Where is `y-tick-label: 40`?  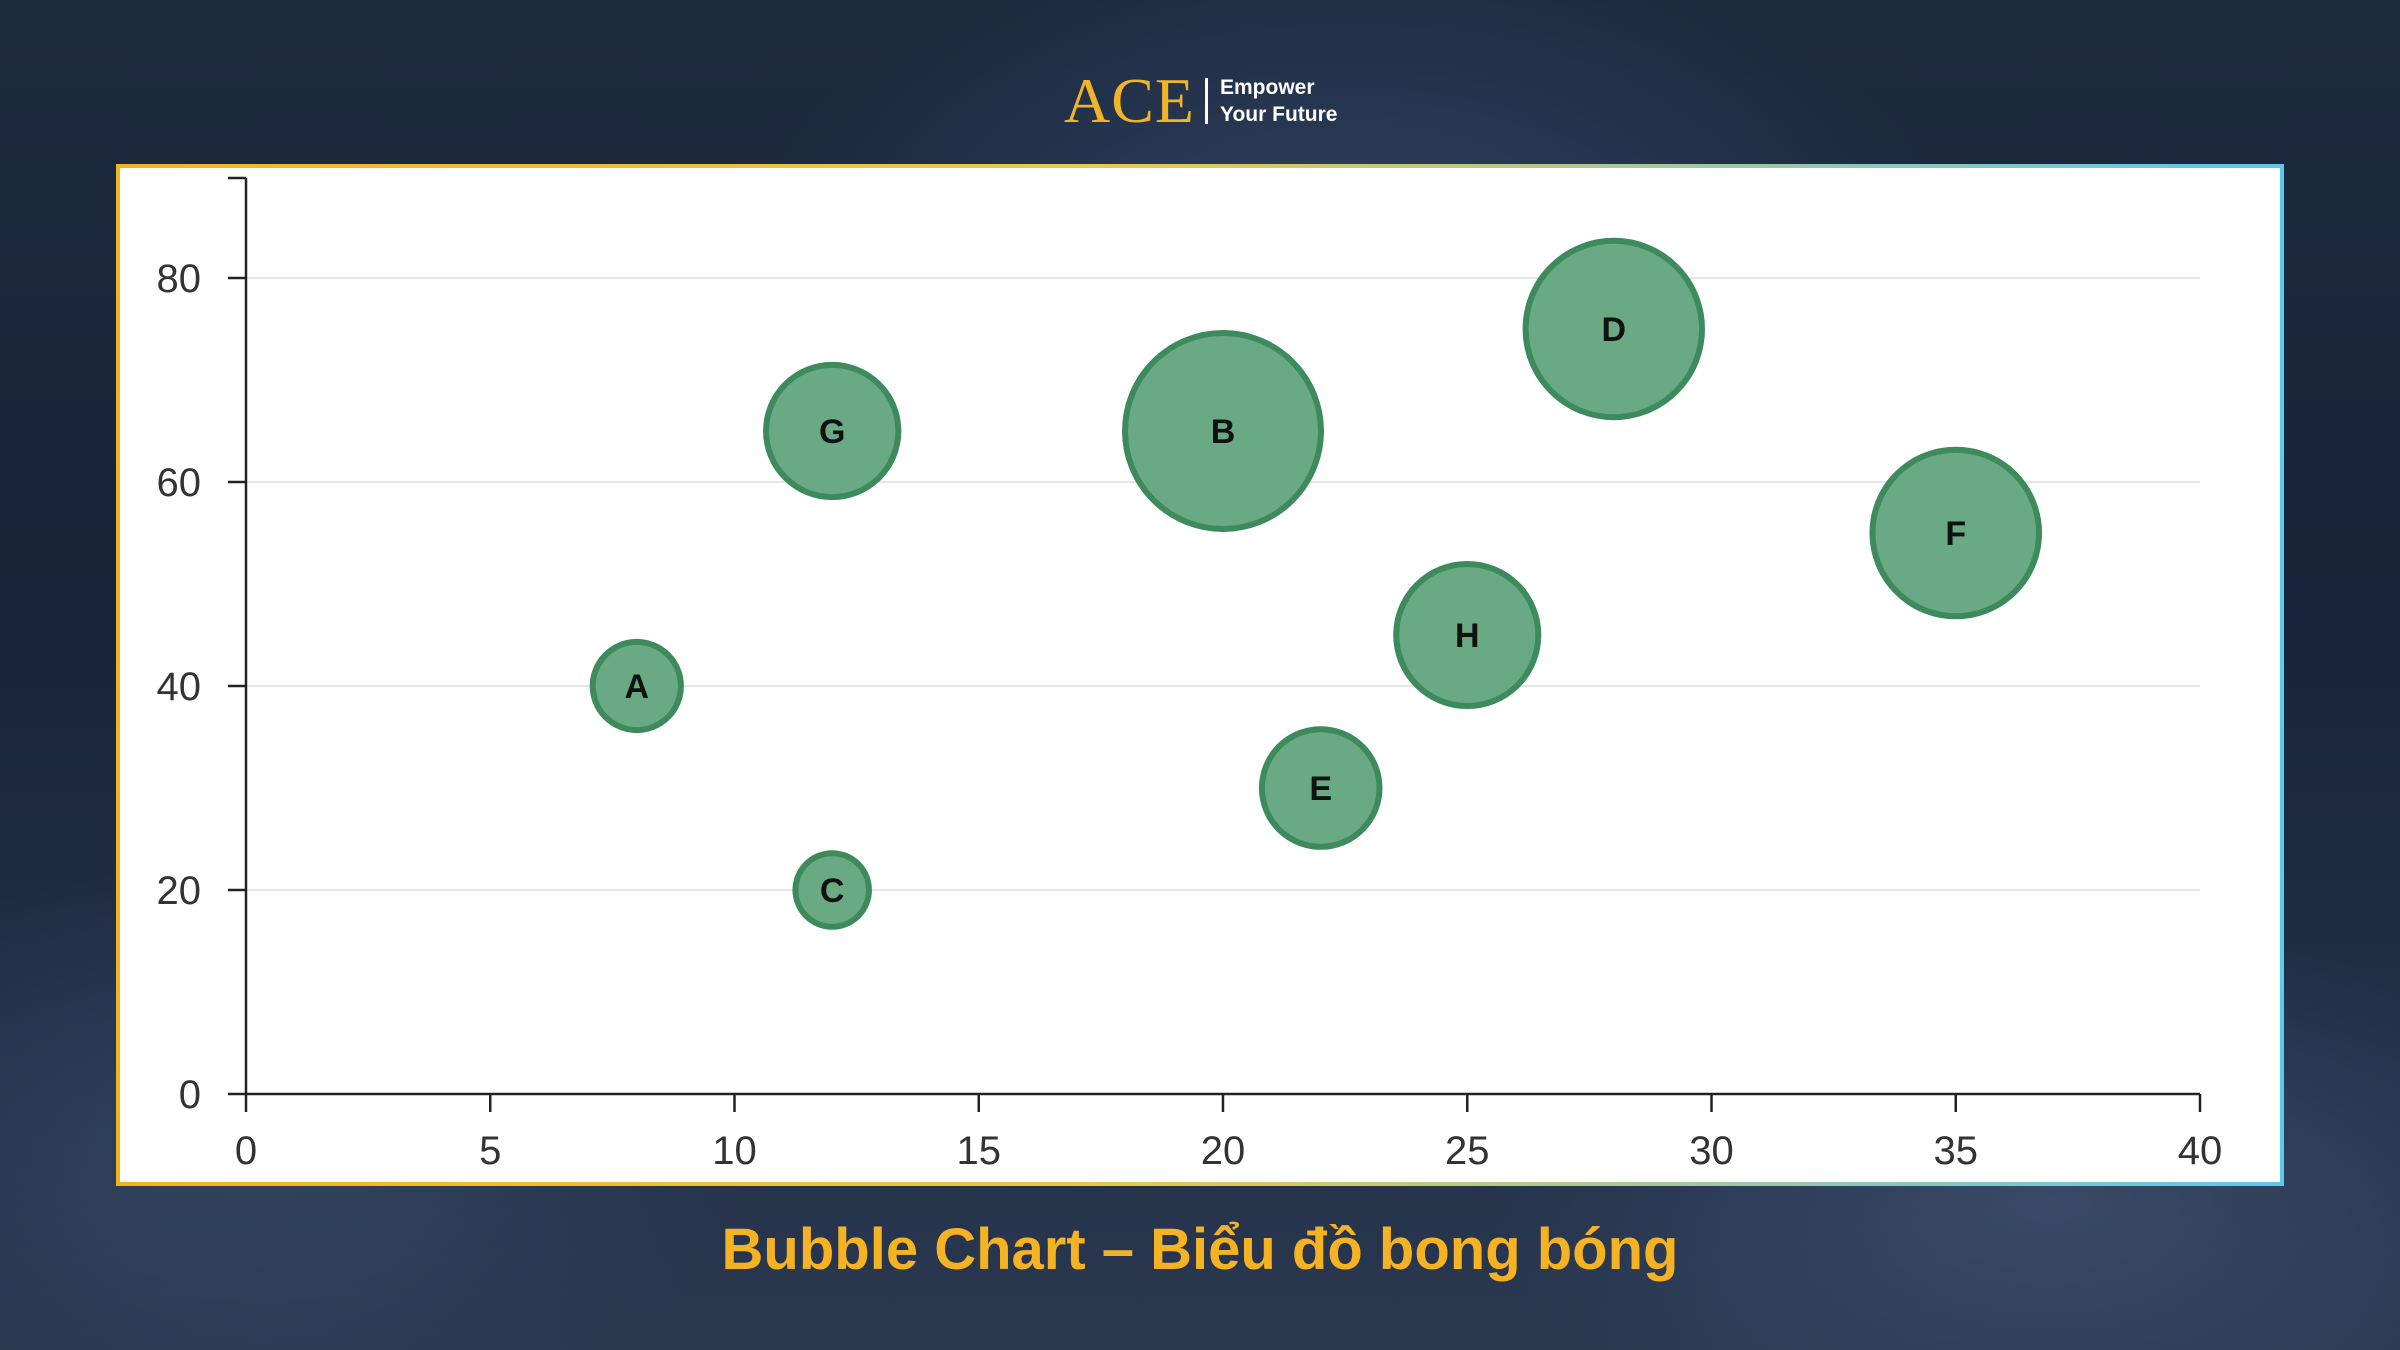 y-tick-label: 40 is located at coordinates (179, 687).